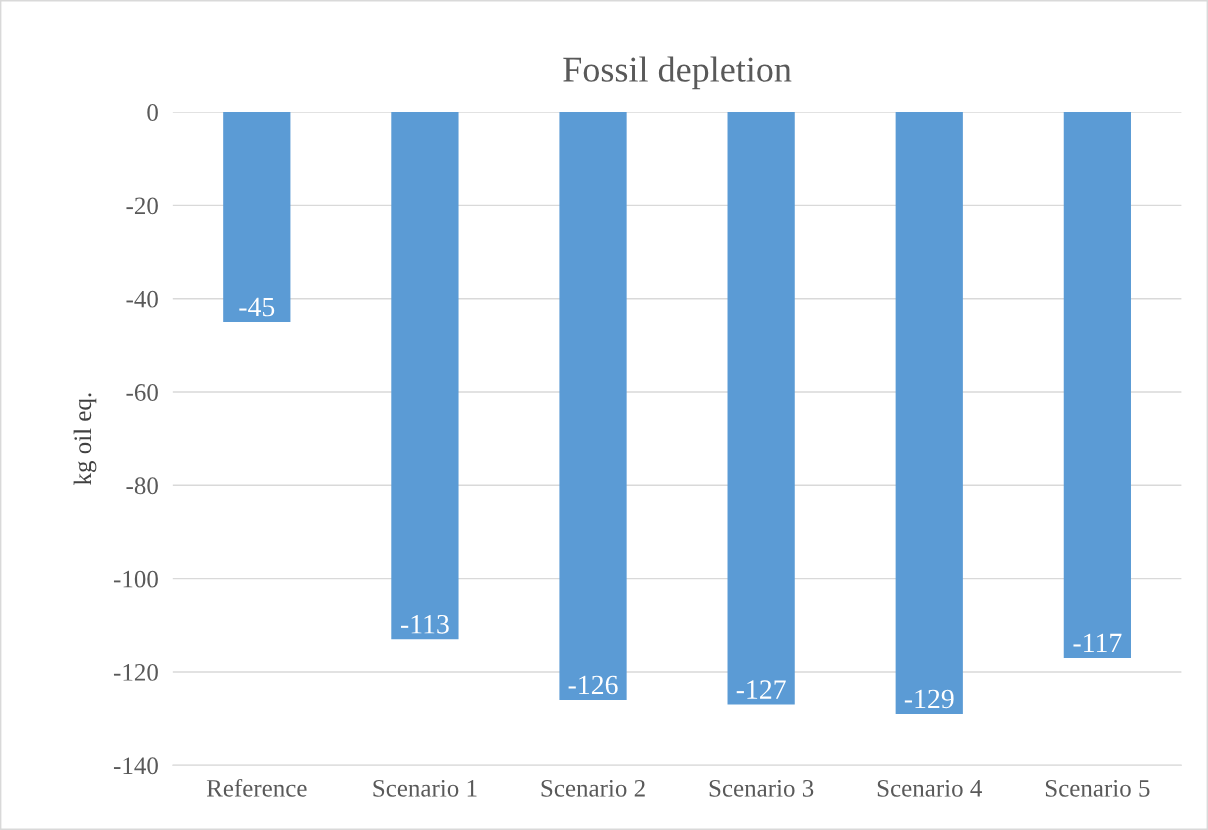  I want to click on y-axis-title: kg oil eq., so click(85, 439).